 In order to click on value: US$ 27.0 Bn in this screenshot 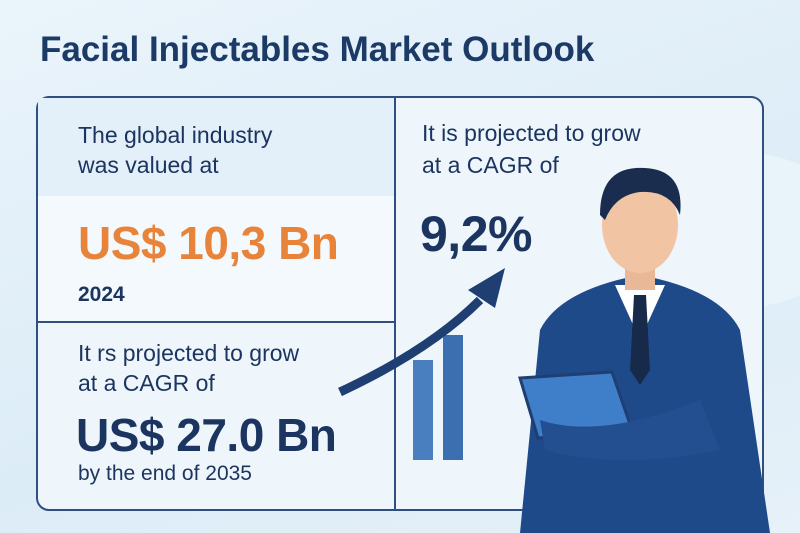, I will do `click(206, 435)`.